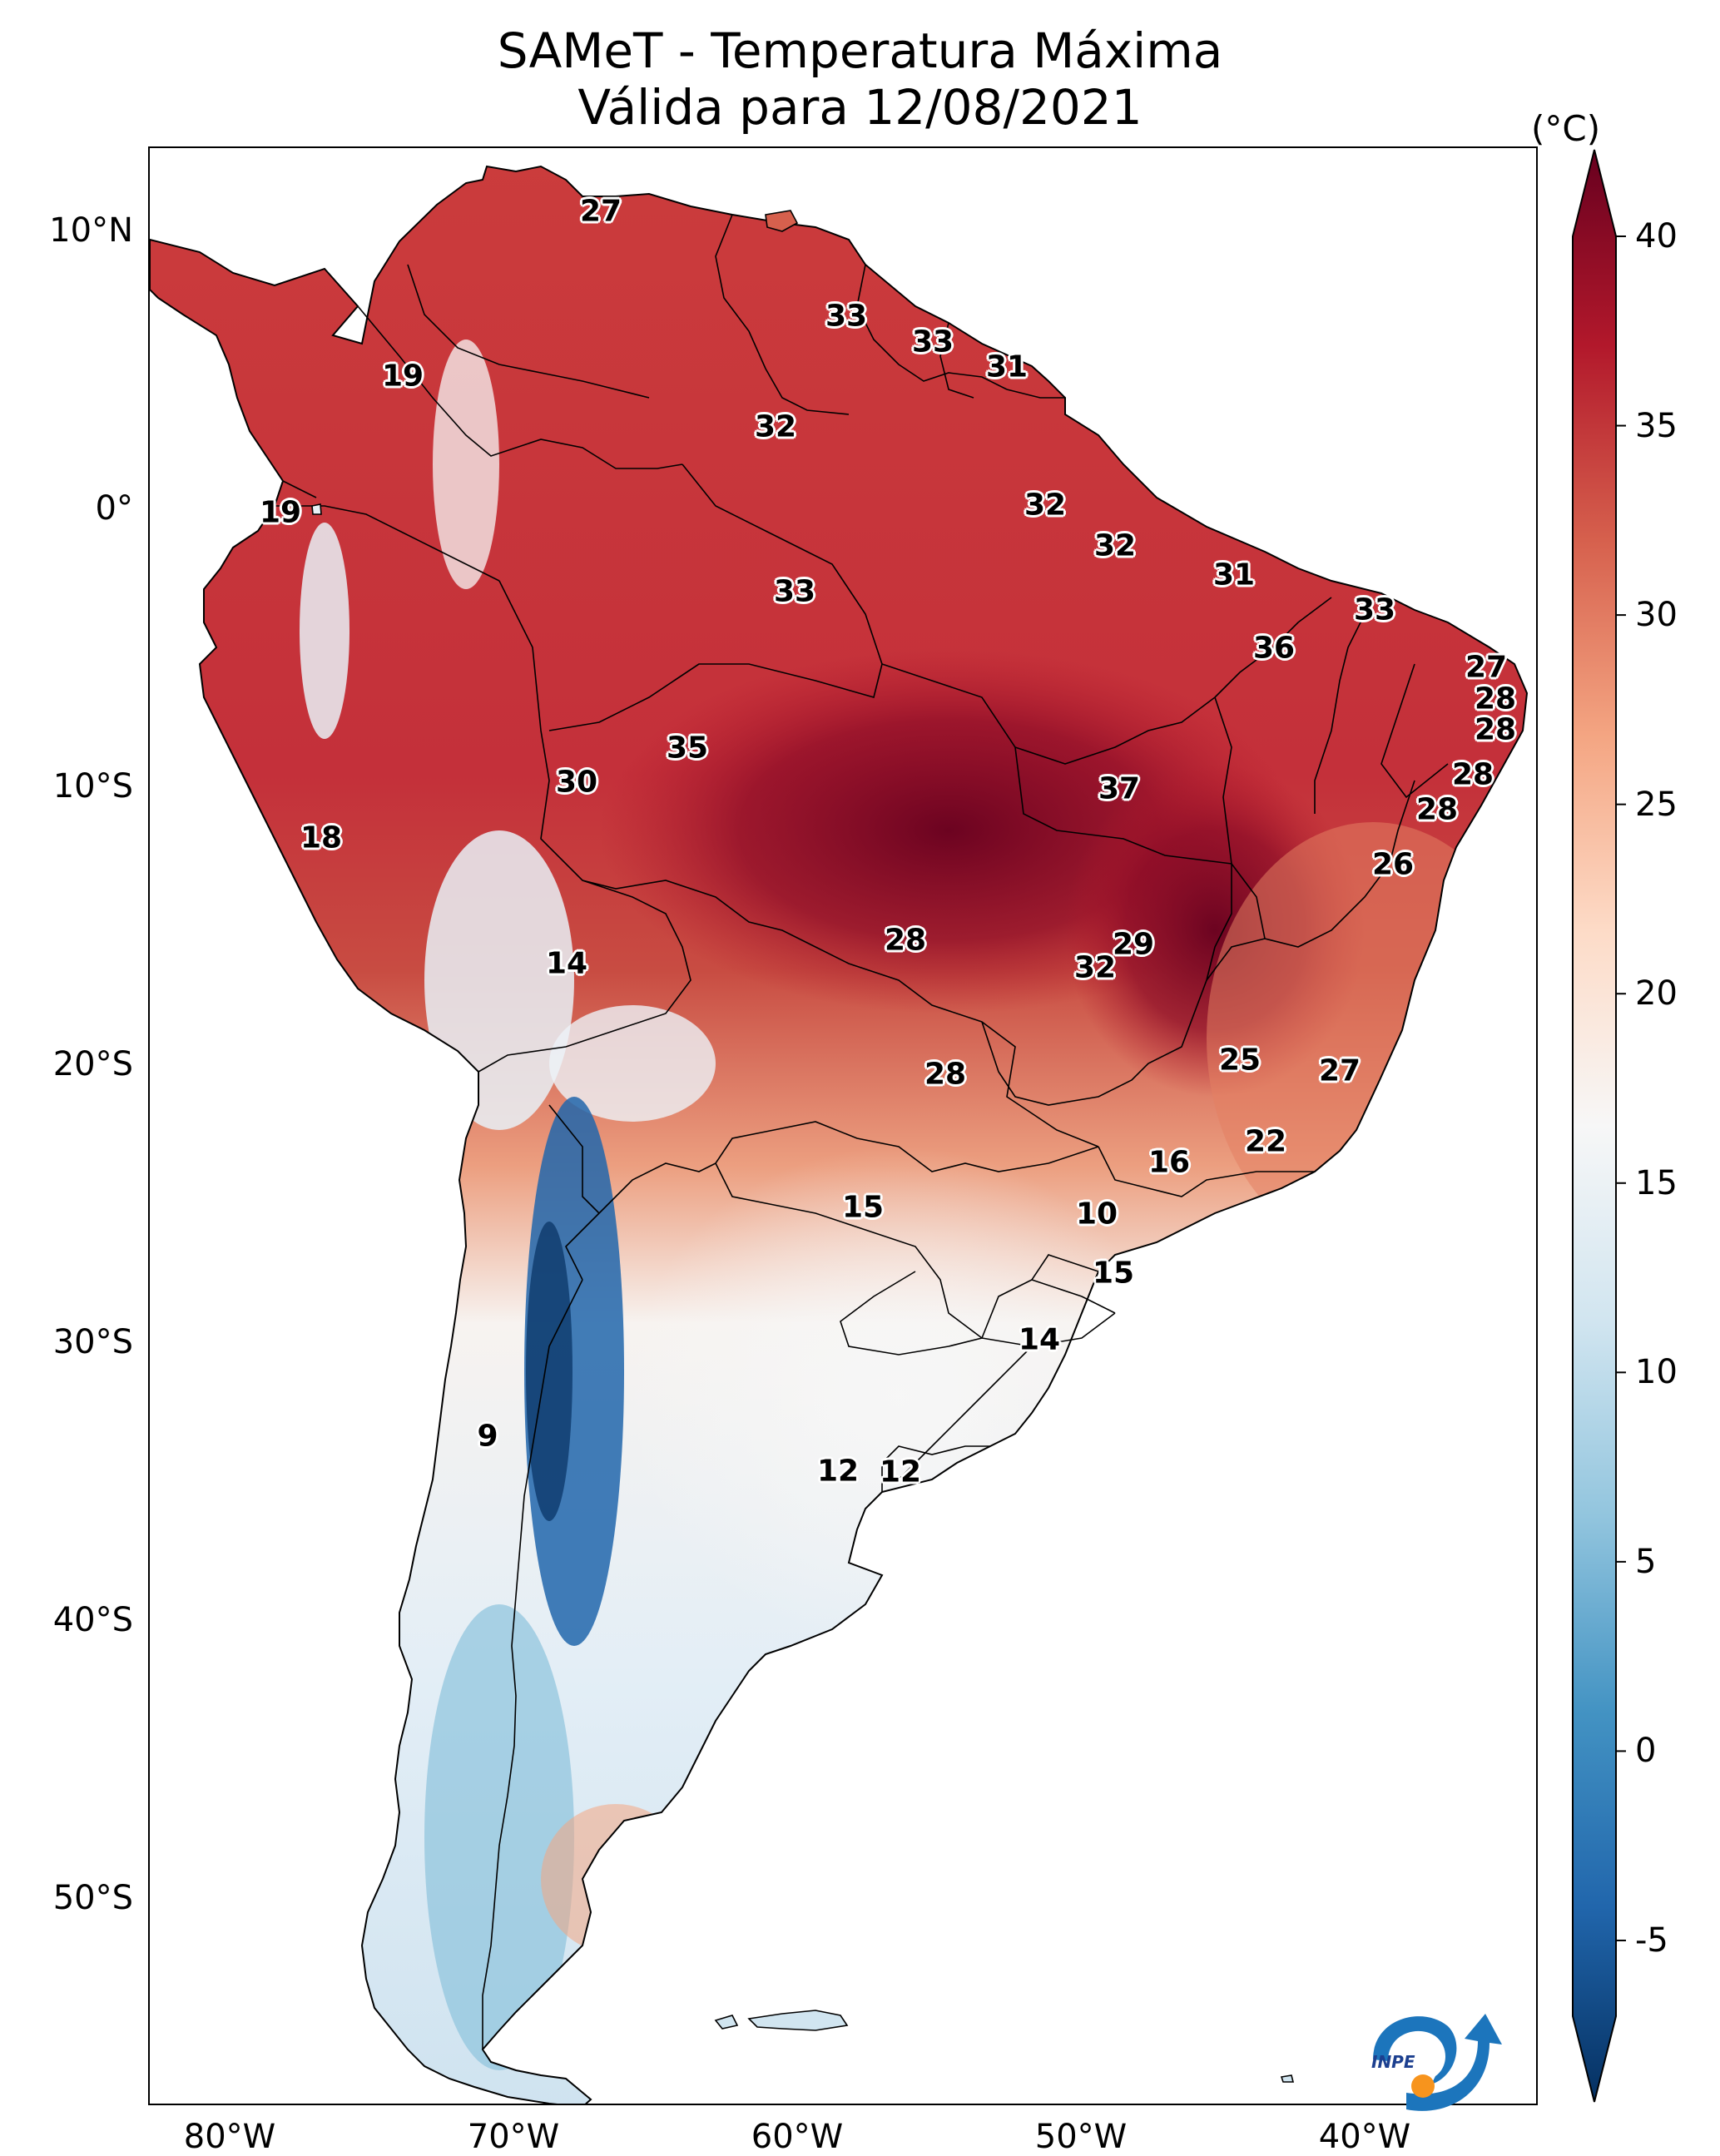 The image size is (1720, 2156). Describe the element at coordinates (1081, 2137) in the screenshot. I see `longitude-tick-label: 50°W` at that location.